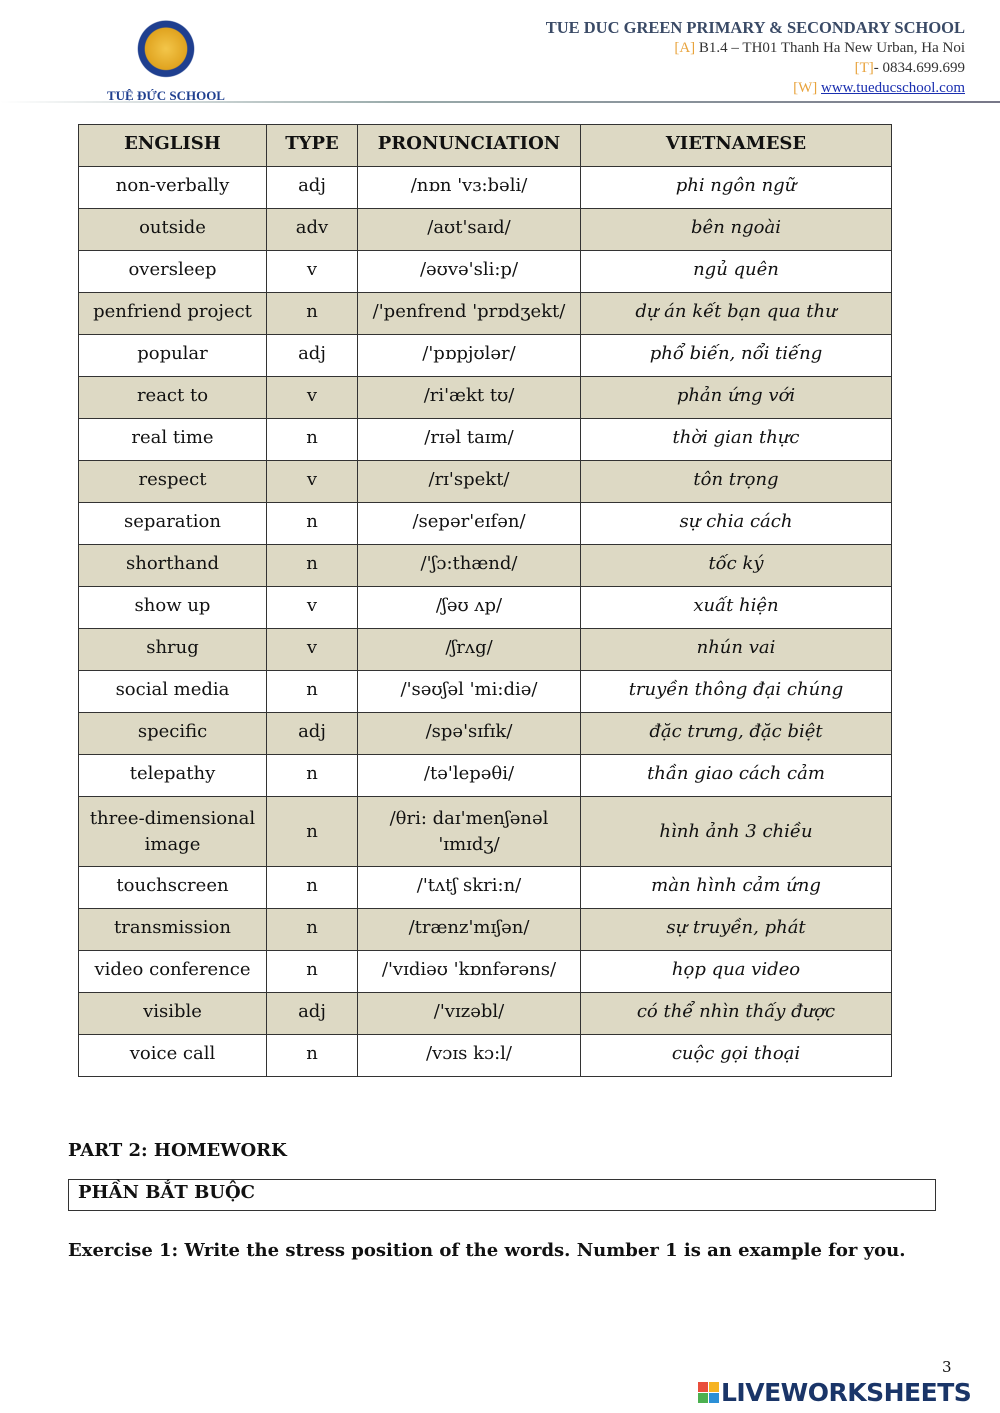 This screenshot has width=1000, height=1413. Describe the element at coordinates (469, 229) in the screenshot. I see `pronunciation-cell: /aʊt'saɪd/` at that location.